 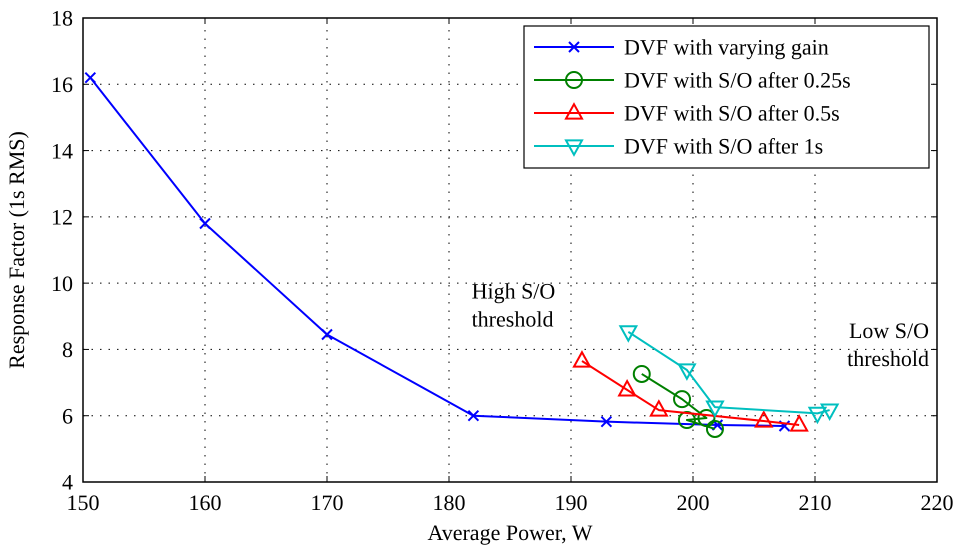 What do you see at coordinates (62, 151) in the screenshot?
I see `y-tick-label: 14` at bounding box center [62, 151].